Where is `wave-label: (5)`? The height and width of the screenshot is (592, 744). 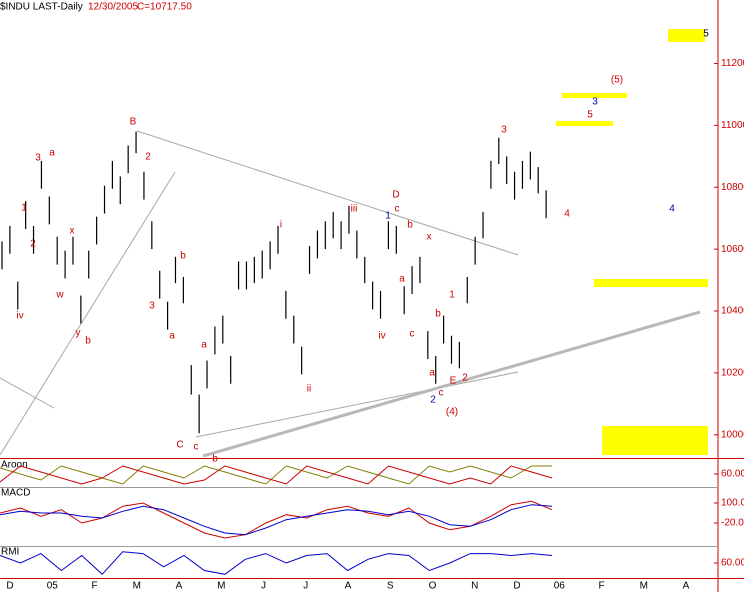 wave-label: (5) is located at coordinates (617, 80).